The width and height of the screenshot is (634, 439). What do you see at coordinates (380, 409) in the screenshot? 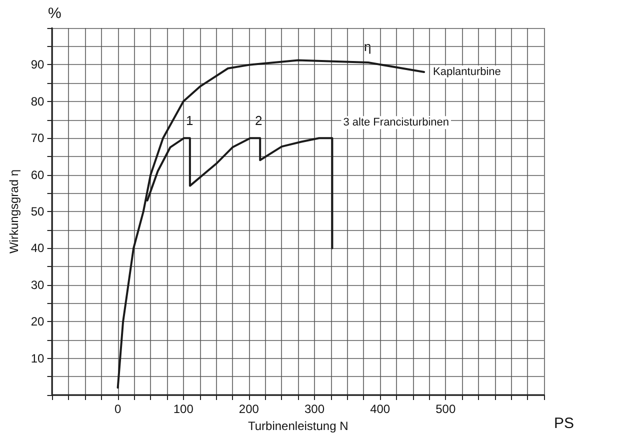
I see `x-tick-label: 400` at bounding box center [380, 409].